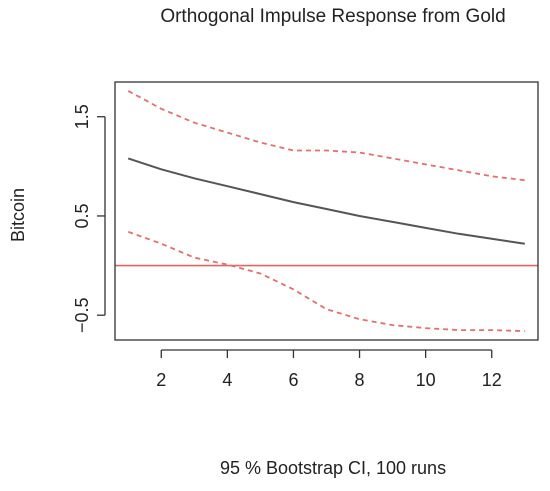 This screenshot has width=550, height=491. I want to click on chart-caption: 95 % Bootstrap CI, 100 runs, so click(333, 468).